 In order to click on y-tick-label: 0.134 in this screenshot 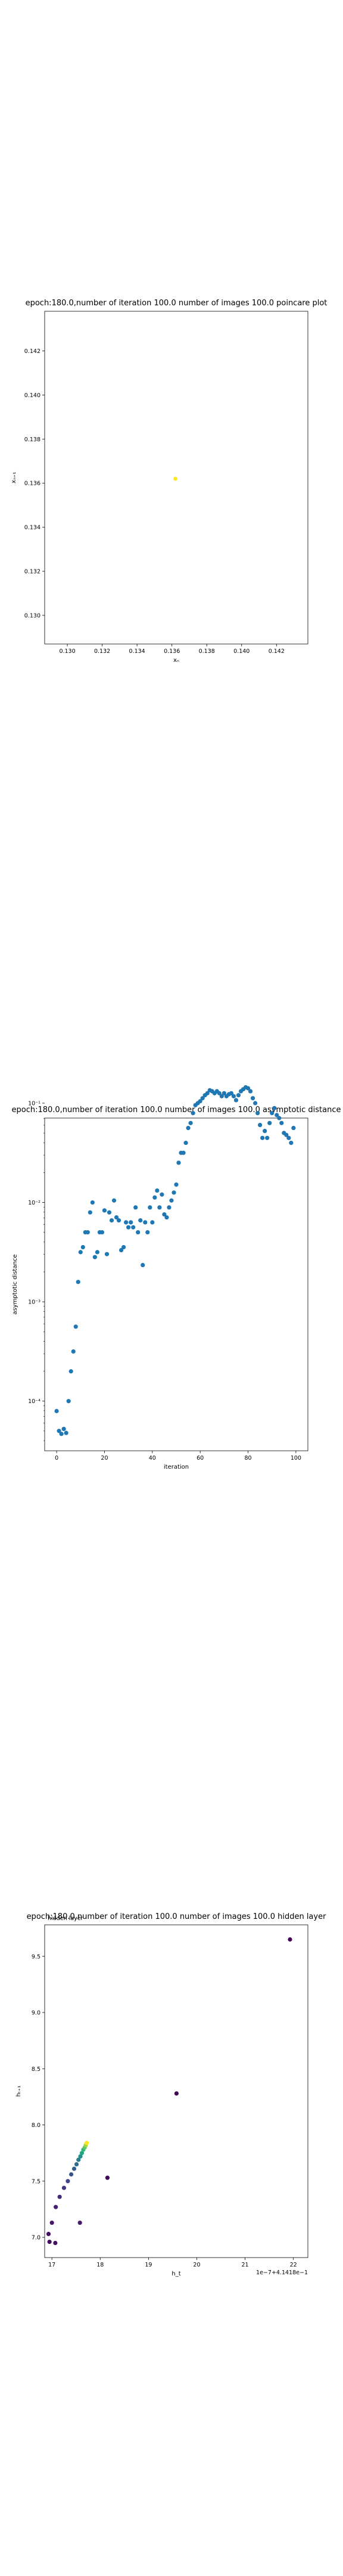, I will do `click(32, 528)`.